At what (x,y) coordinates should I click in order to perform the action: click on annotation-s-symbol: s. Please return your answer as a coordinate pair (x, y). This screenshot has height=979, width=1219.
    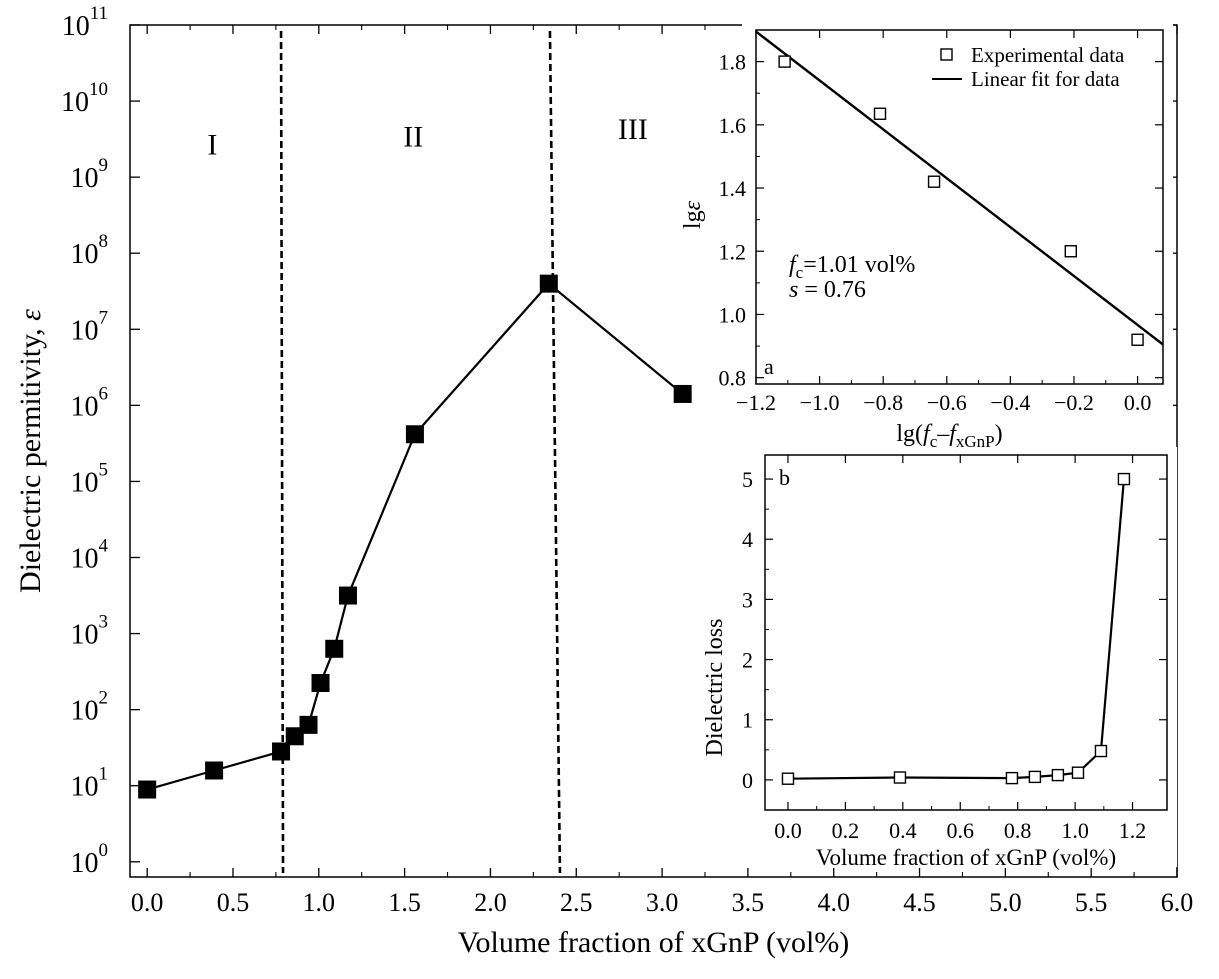
    Looking at the image, I should click on (793, 290).